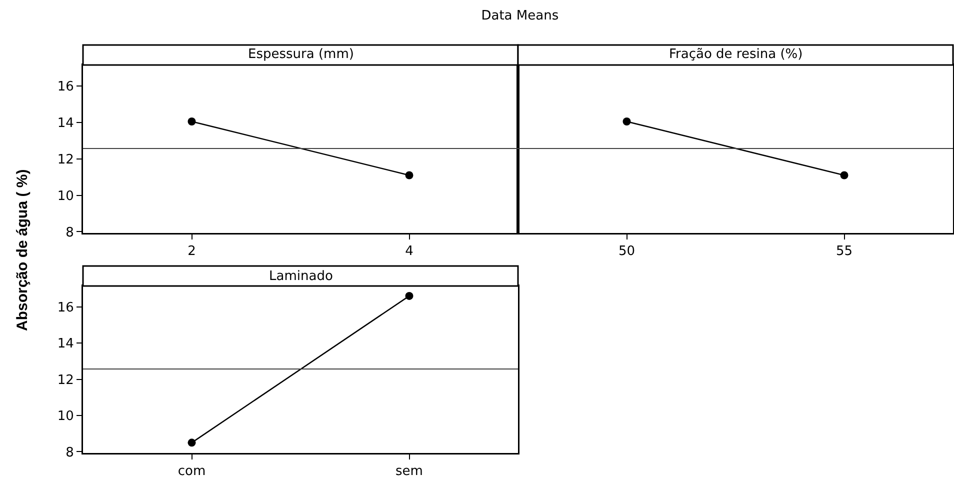 The width and height of the screenshot is (954, 481). I want to click on chart-title: Data Means, so click(520, 16).